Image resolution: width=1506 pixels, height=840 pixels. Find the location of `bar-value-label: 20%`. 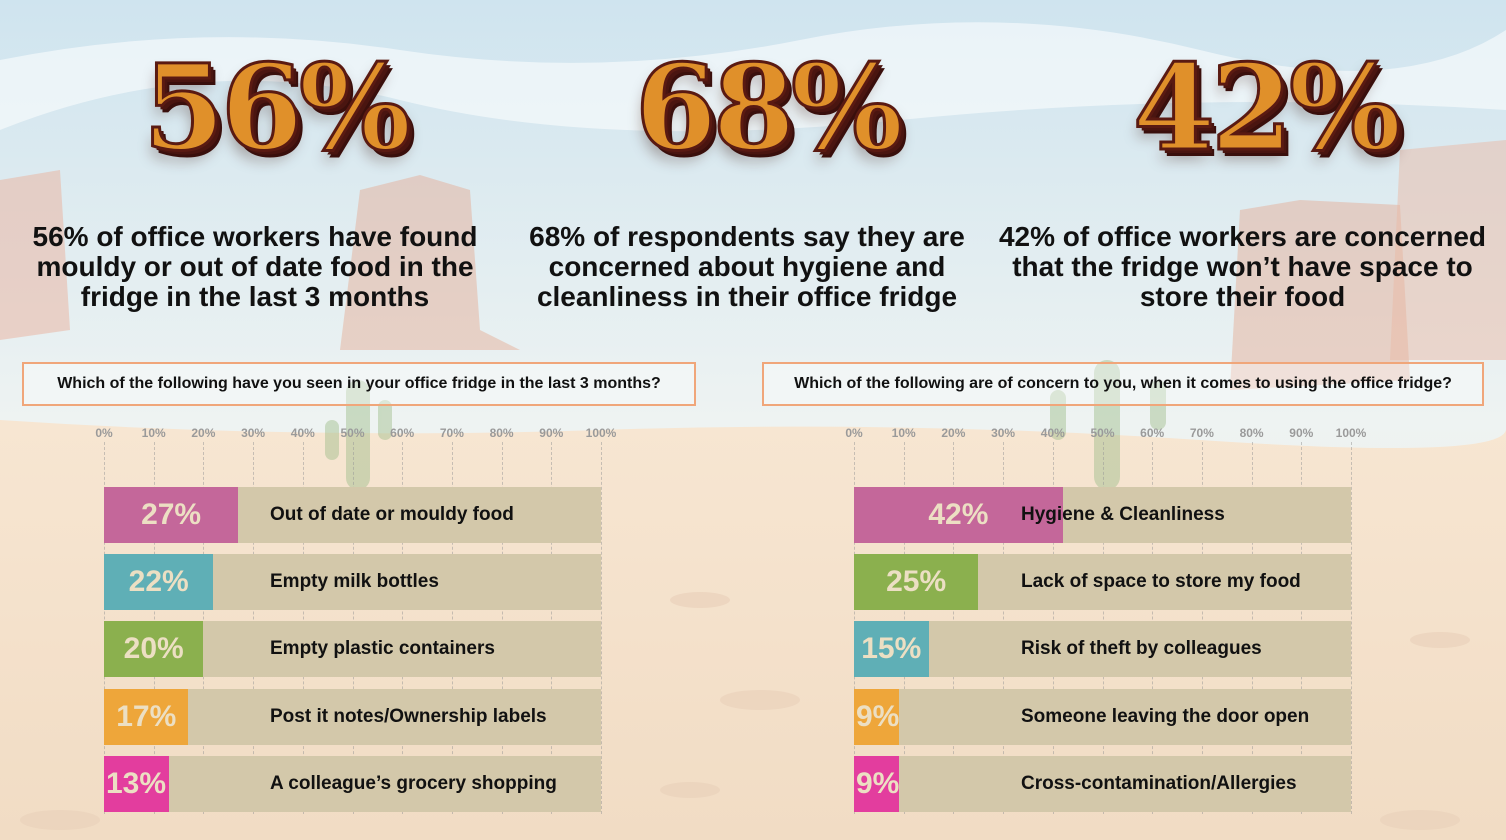

bar-value-label: 20% is located at coordinates (153, 649).